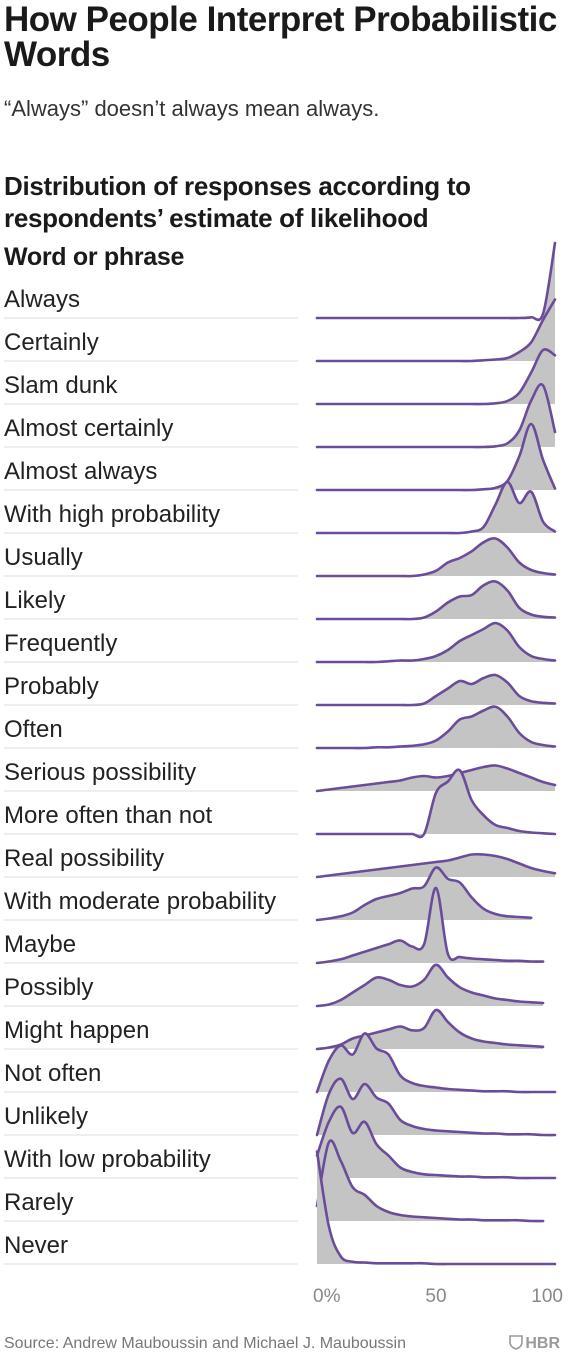 The width and height of the screenshot is (568, 1361). I want to click on ridge-line-not-often, so click(436, 1063).